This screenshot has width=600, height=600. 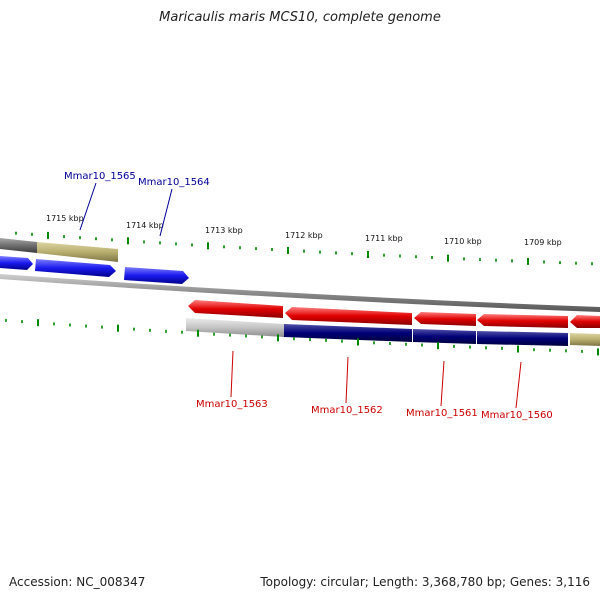 What do you see at coordinates (77, 582) in the screenshot?
I see `accession-text: Accession: NC_008347` at bounding box center [77, 582].